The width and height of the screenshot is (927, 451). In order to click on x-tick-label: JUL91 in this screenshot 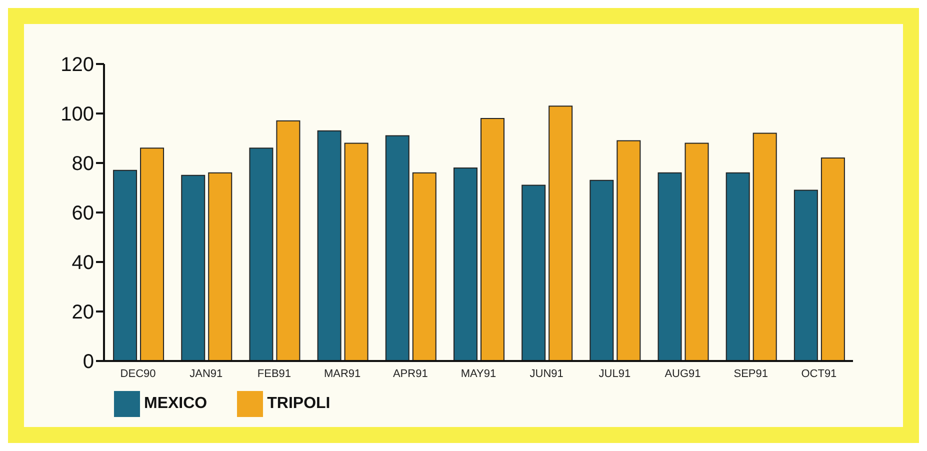, I will do `click(614, 374)`.